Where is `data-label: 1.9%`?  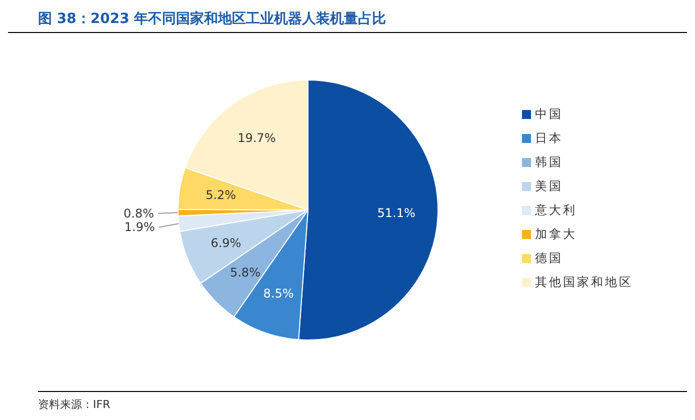 data-label: 1.9% is located at coordinates (139, 227).